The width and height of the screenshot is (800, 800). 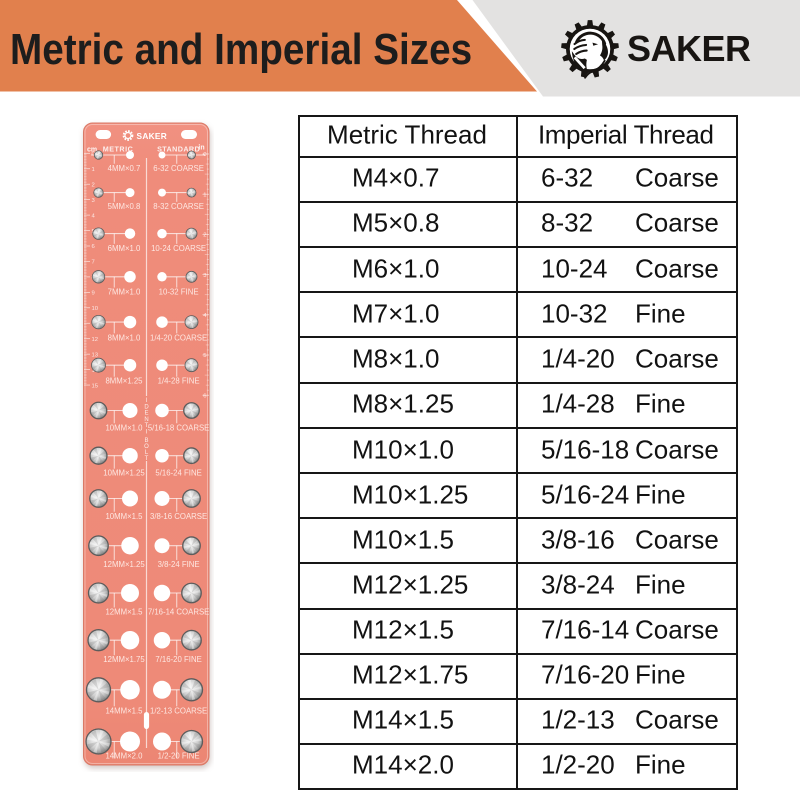 What do you see at coordinates (205, 155) in the screenshot?
I see `svg-text: 0` at bounding box center [205, 155].